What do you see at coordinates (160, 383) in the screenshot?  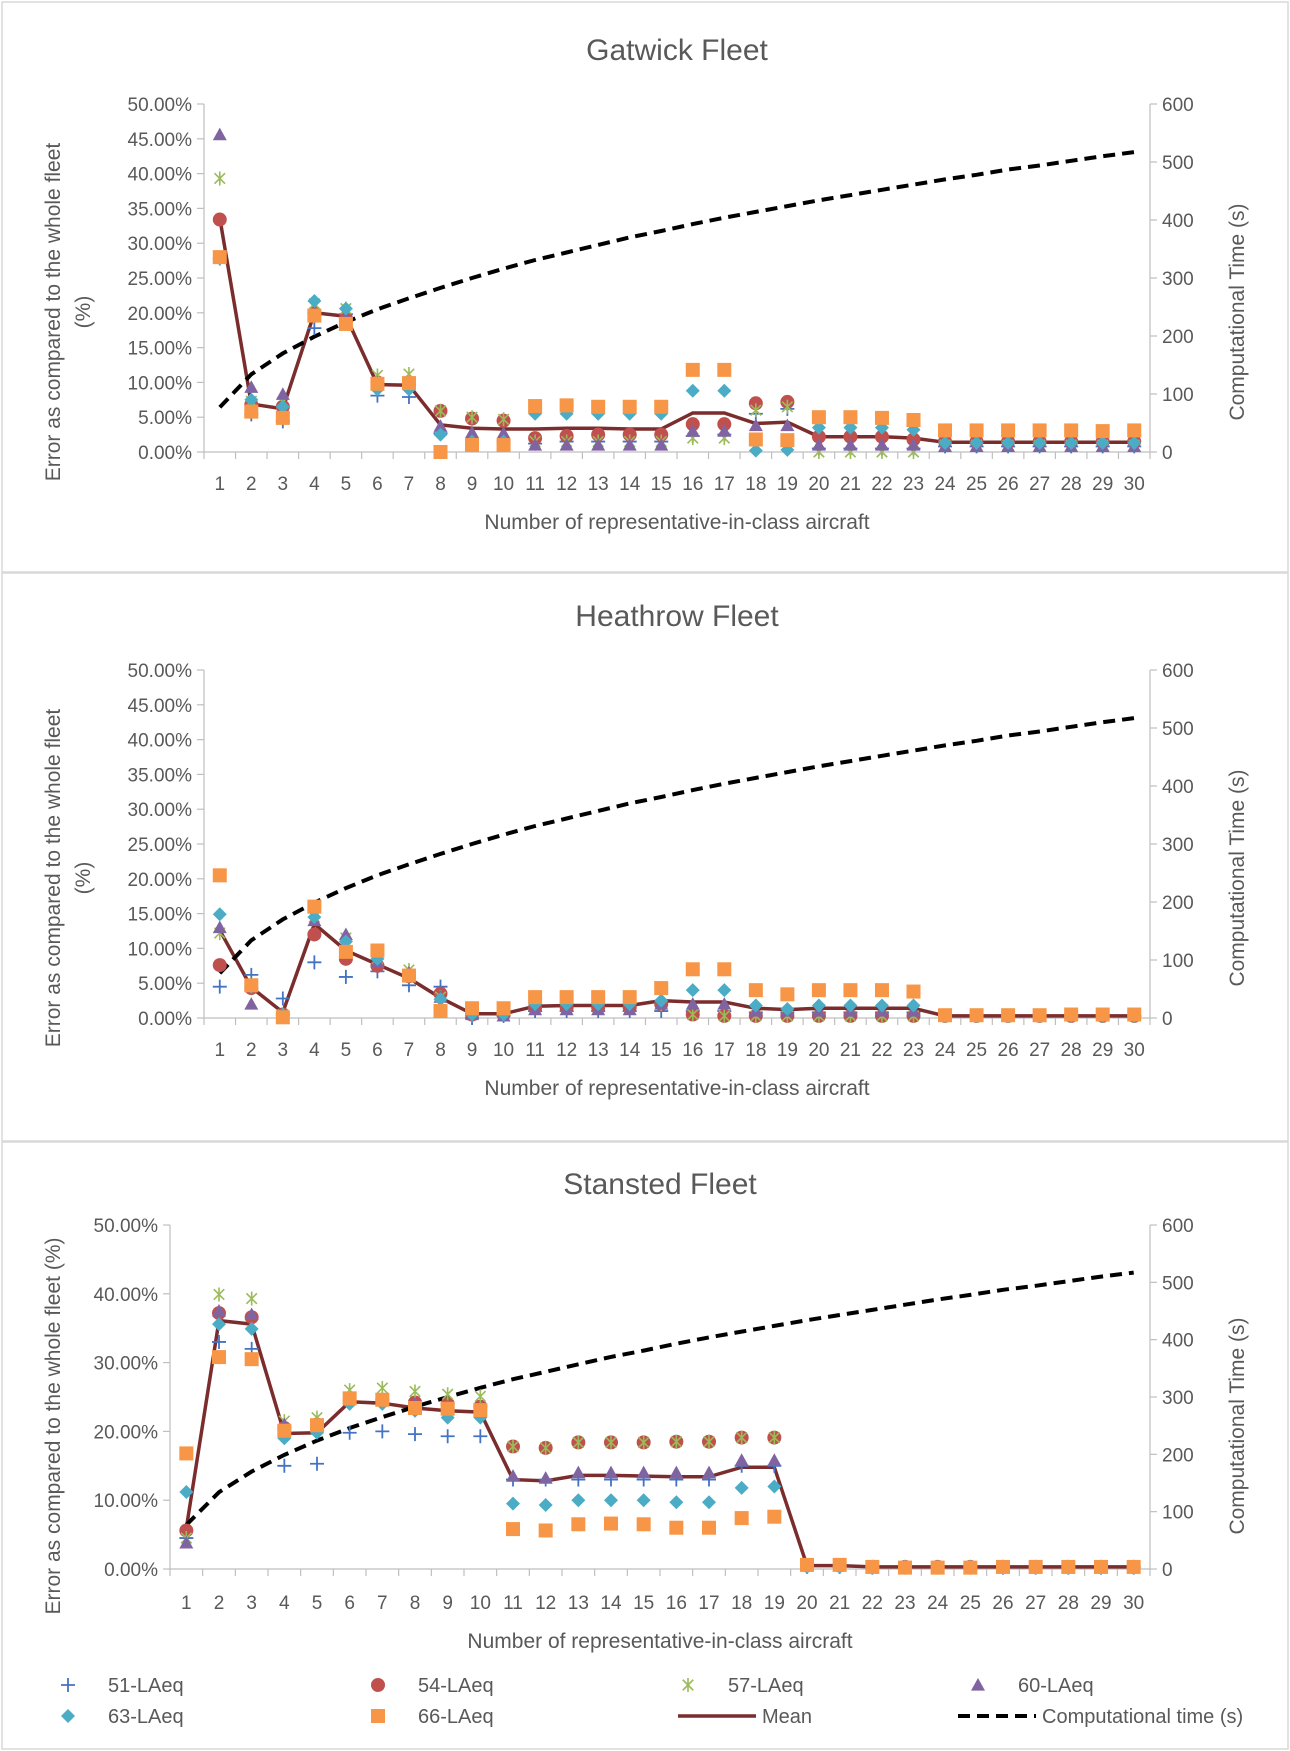 I see `y-tick-label: 10.00%` at bounding box center [160, 383].